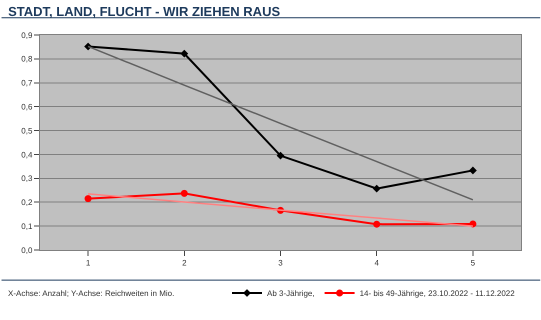 Image resolution: width=541 pixels, height=320 pixels. I want to click on text: X-Achse: Anzahl; Y-Achse: Reichweiten in Mio., so click(91, 293).